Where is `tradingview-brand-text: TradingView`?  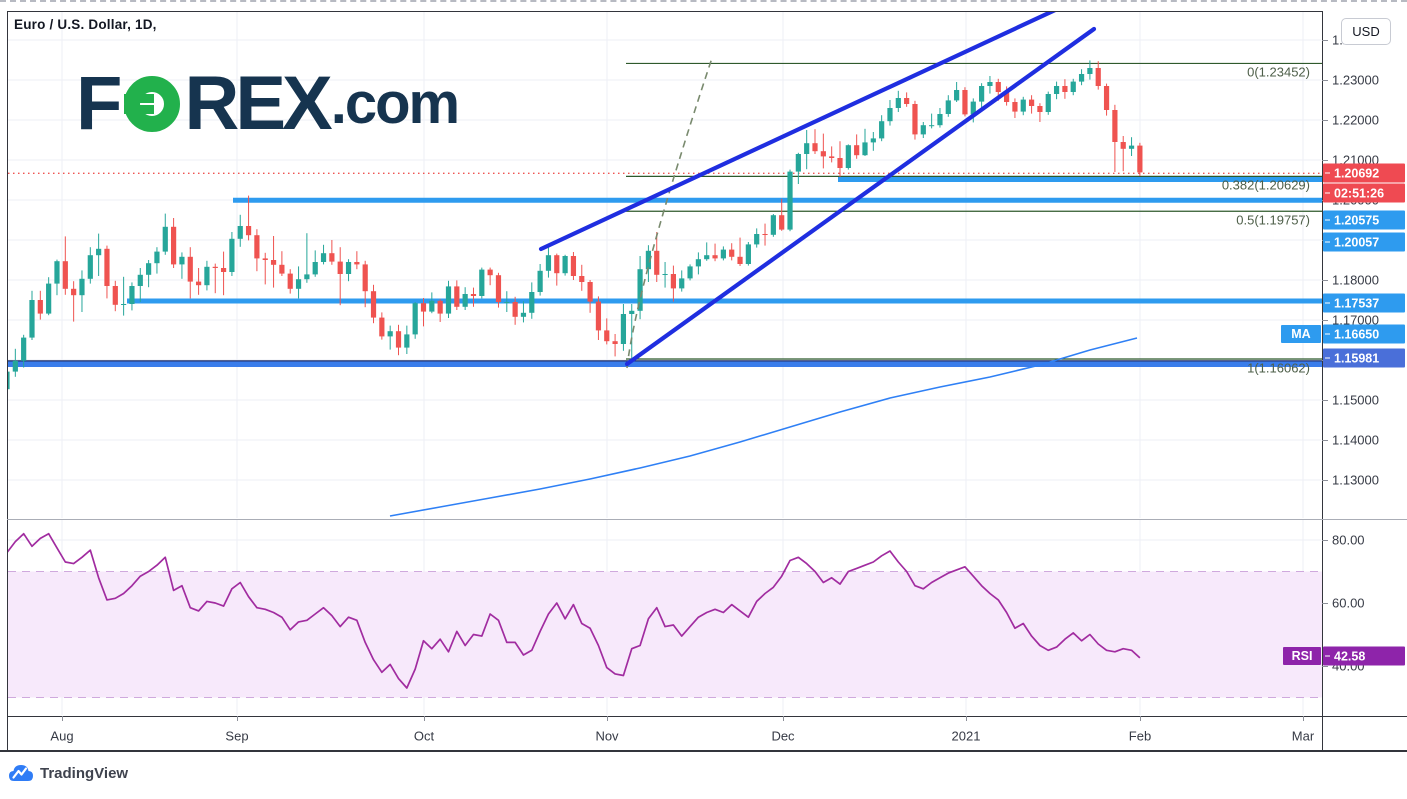
tradingview-brand-text: TradingView is located at coordinates (84, 773).